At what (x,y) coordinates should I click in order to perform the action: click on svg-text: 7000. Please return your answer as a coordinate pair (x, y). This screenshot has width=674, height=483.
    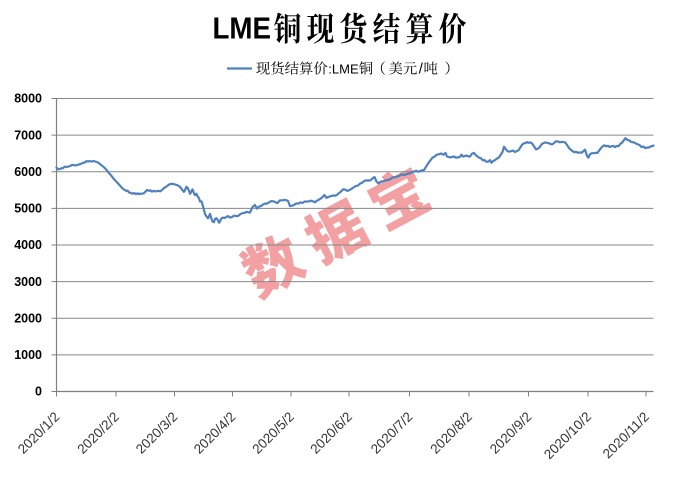
    Looking at the image, I should click on (28, 135).